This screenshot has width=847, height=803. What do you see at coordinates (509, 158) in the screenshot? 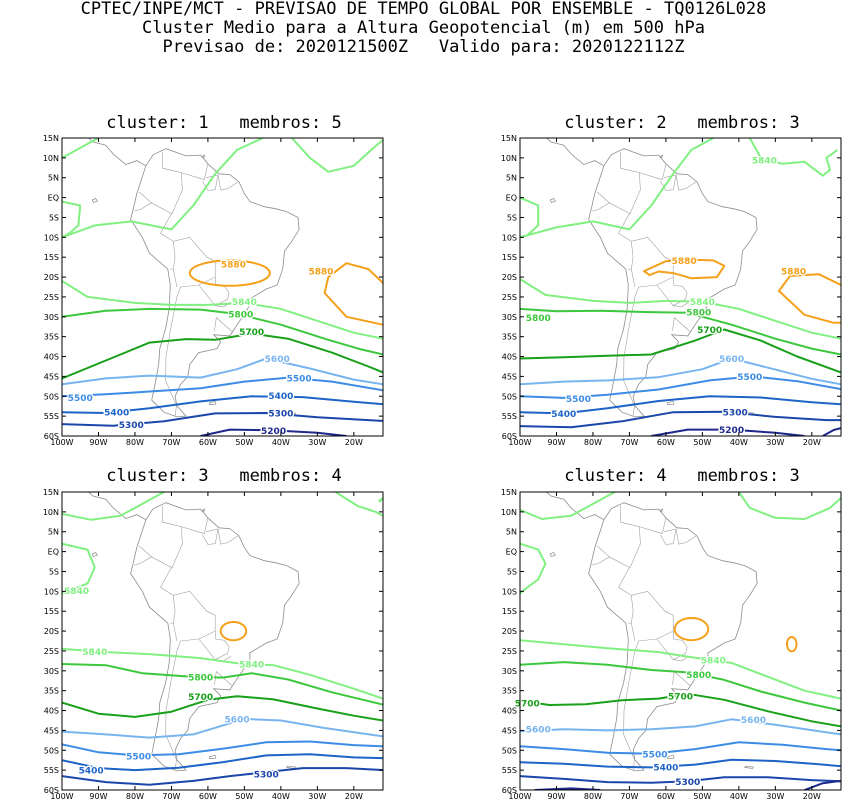
I see `lat-tick-label: 10N` at bounding box center [509, 158].